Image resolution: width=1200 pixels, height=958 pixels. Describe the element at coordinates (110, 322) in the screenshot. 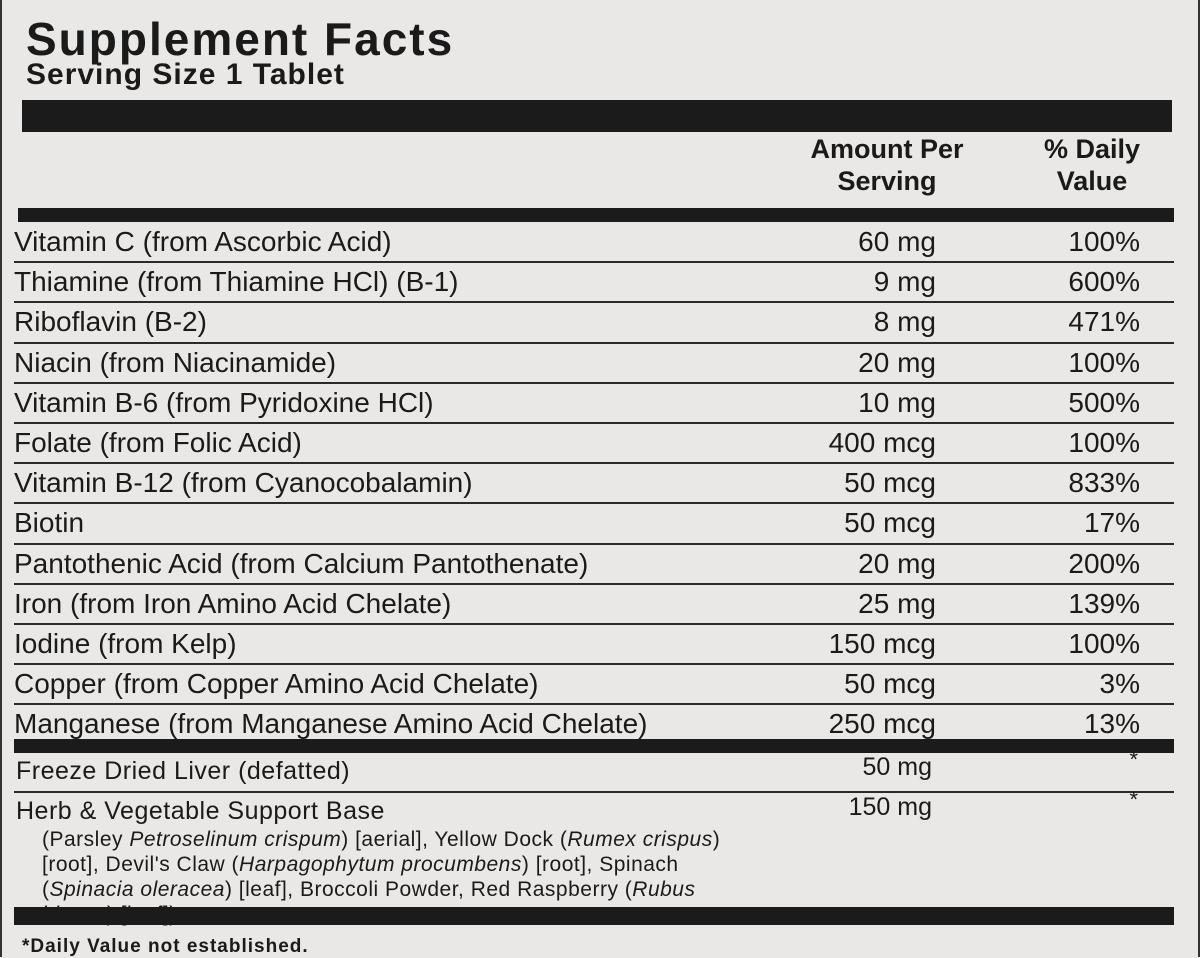

I see `nutrient-name: Riboflavin (B-2)` at that location.